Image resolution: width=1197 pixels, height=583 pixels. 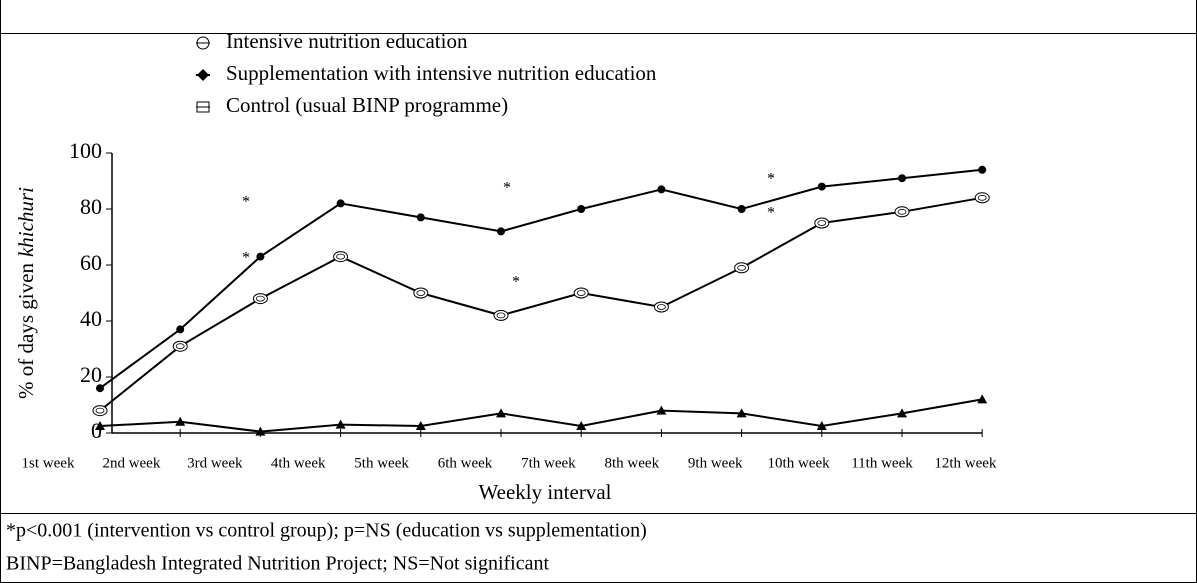 I want to click on legend-marker, so click(x=203, y=75).